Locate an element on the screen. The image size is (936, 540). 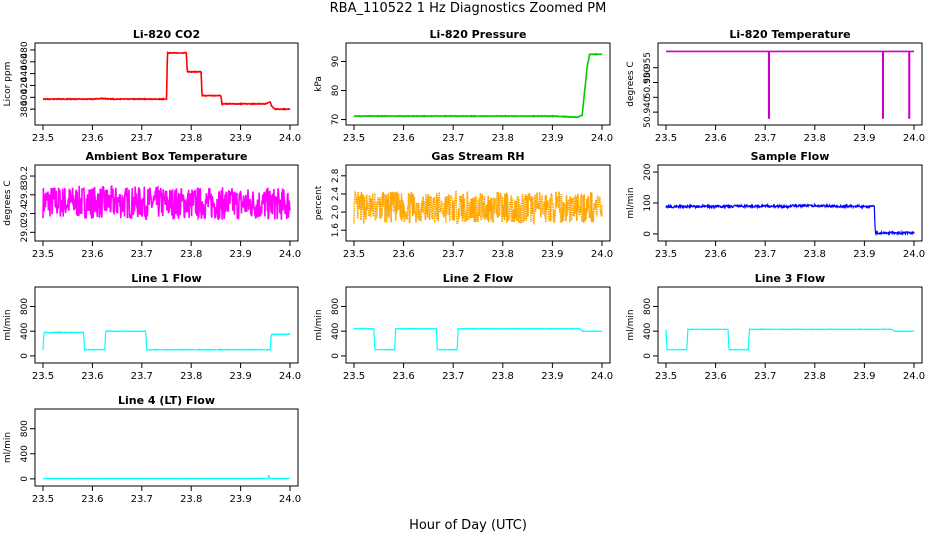
y-tick-label: 2.8 is located at coordinates (336, 175).